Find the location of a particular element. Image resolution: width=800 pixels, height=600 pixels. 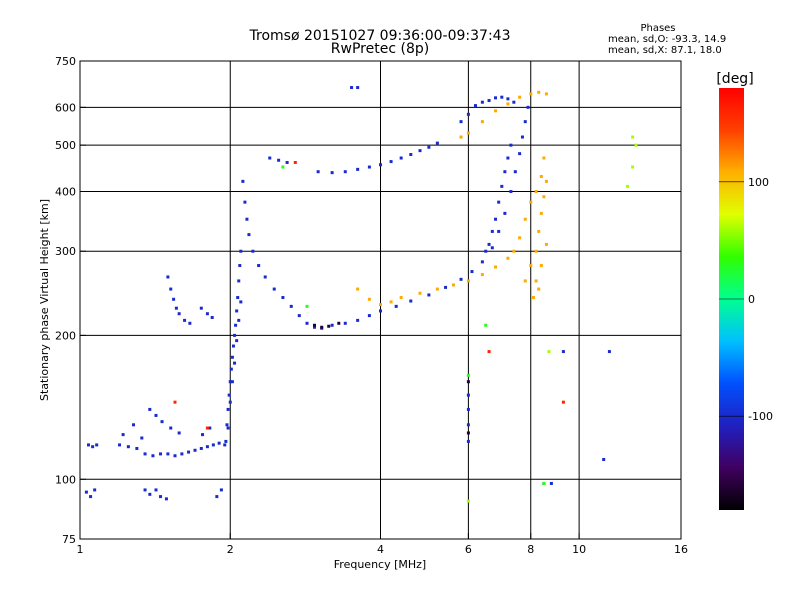

colorbar-tick-label: -100 is located at coordinates (760, 416).